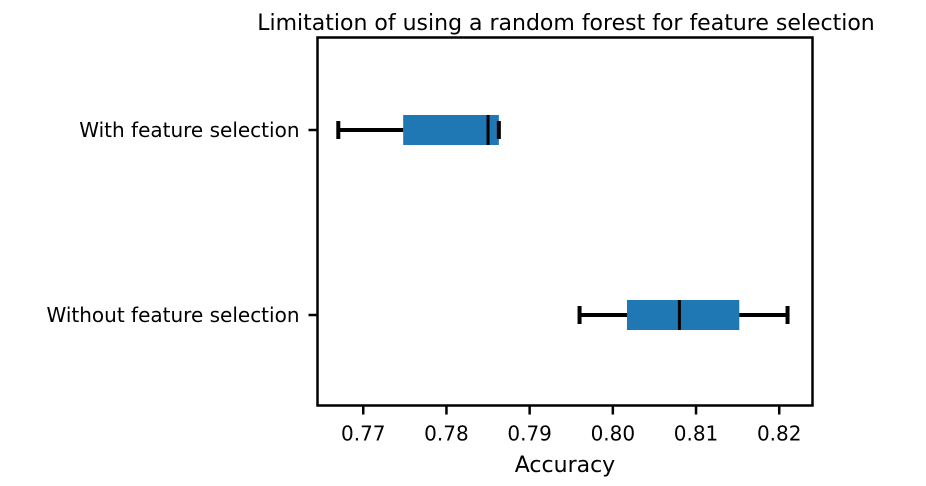 The height and width of the screenshot is (486, 926). I want to click on y-tick-label: Without feature selection, so click(173, 315).